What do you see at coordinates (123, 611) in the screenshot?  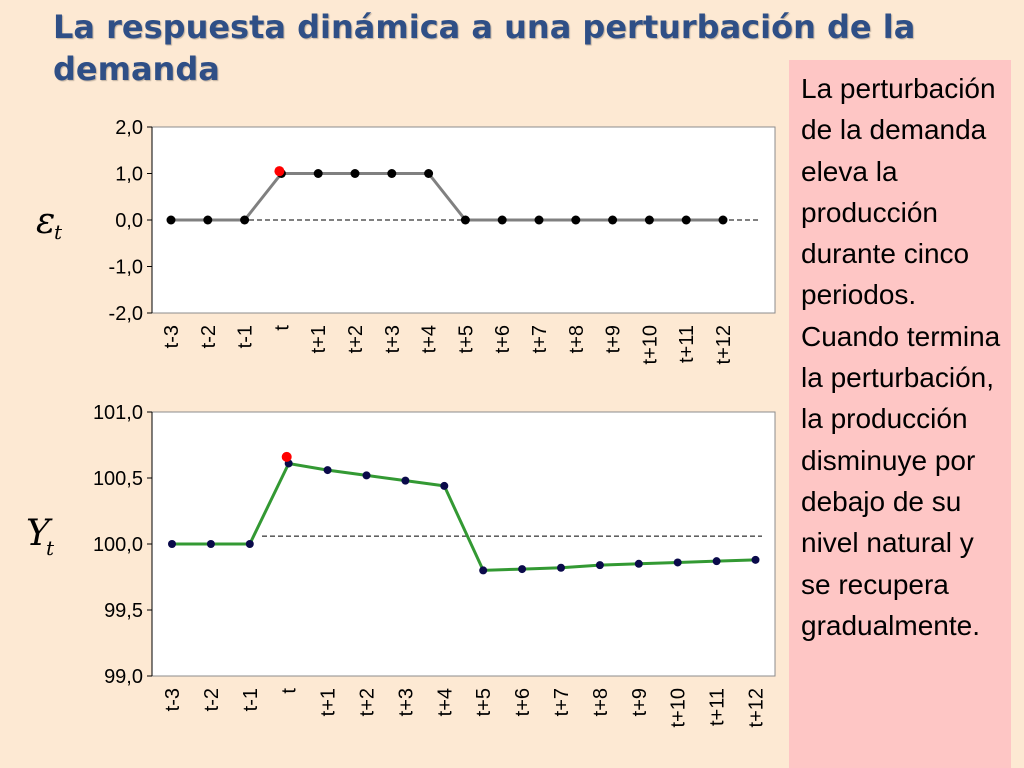 I see `y-tick-label: 99,5` at bounding box center [123, 611].